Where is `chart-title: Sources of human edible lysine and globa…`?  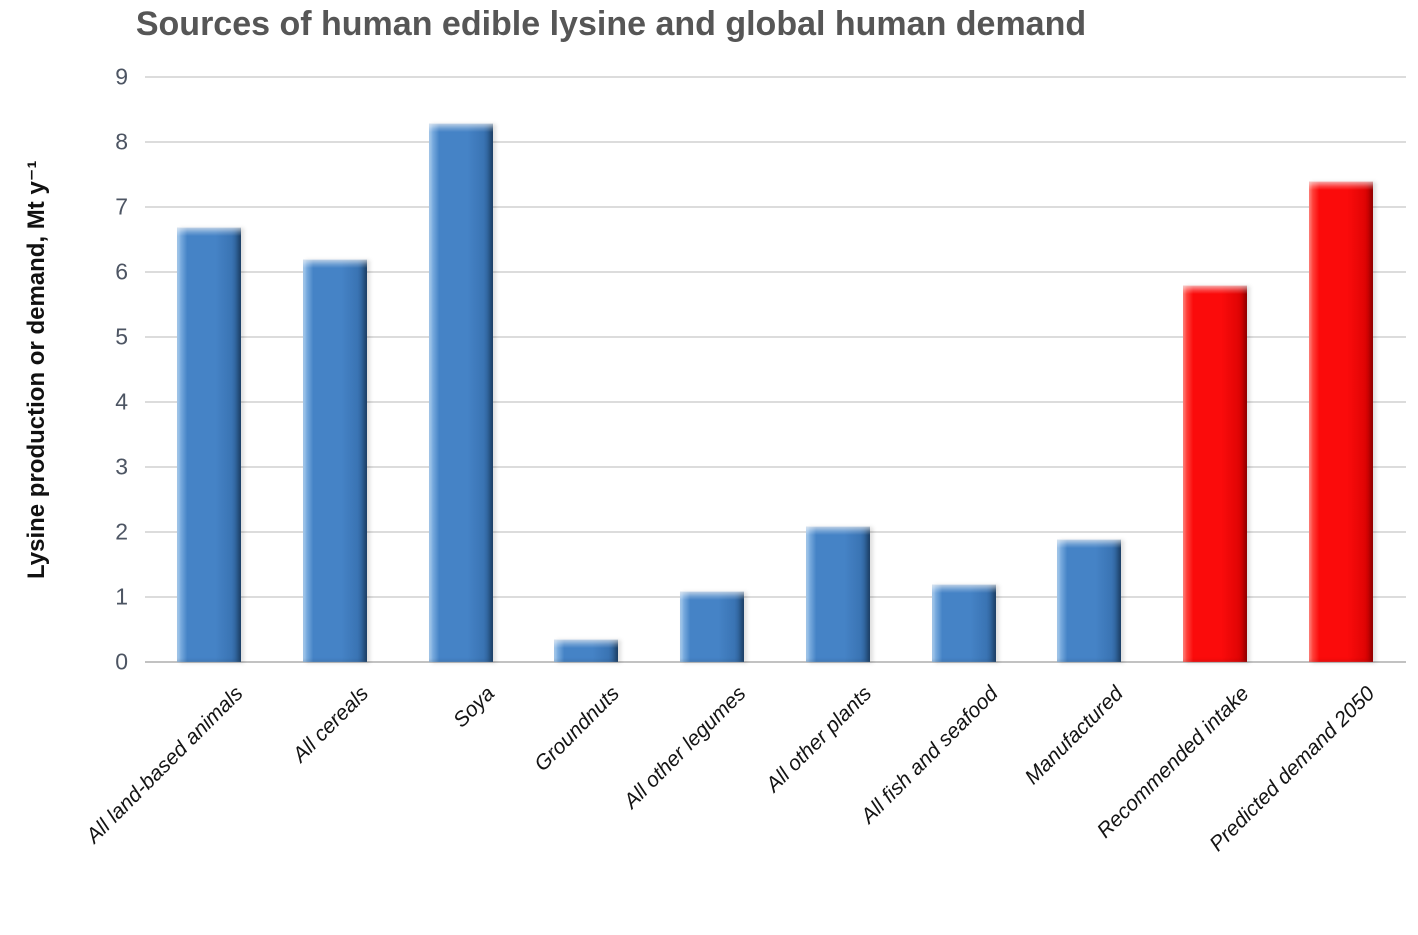
chart-title: Sources of human edible lysine and globa… is located at coordinates (611, 24).